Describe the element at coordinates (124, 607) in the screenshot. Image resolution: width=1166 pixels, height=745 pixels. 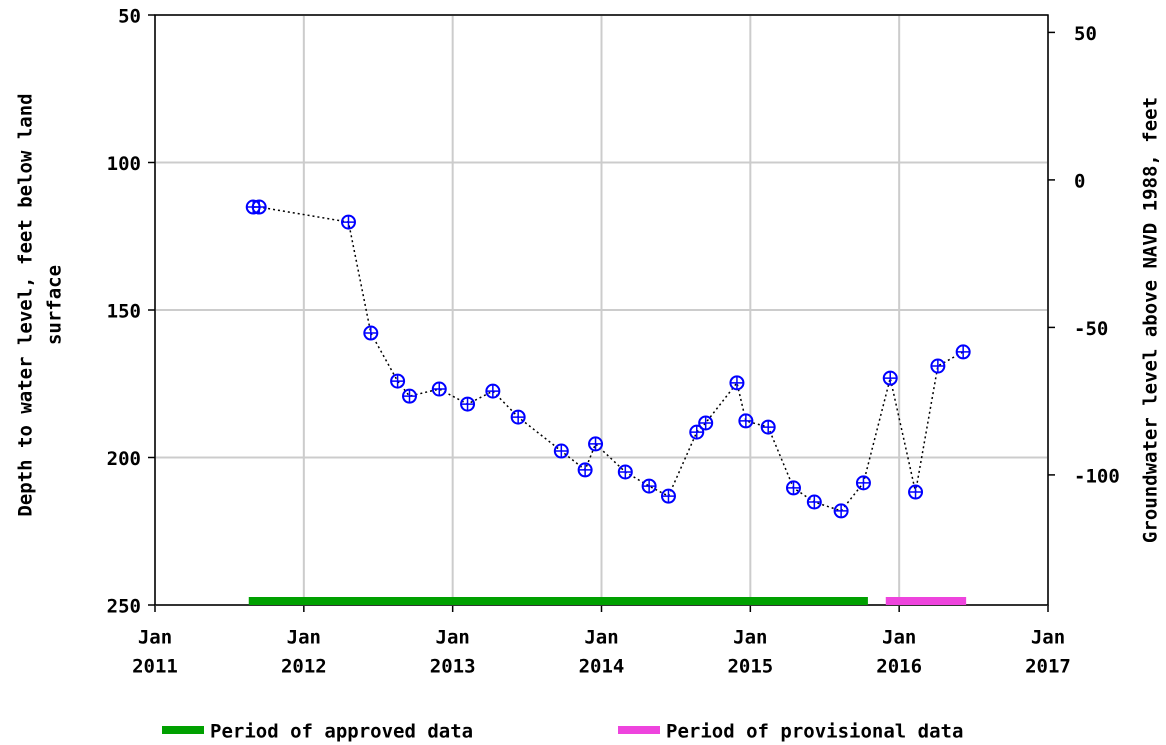
I see `y-tick-label: 250` at that location.